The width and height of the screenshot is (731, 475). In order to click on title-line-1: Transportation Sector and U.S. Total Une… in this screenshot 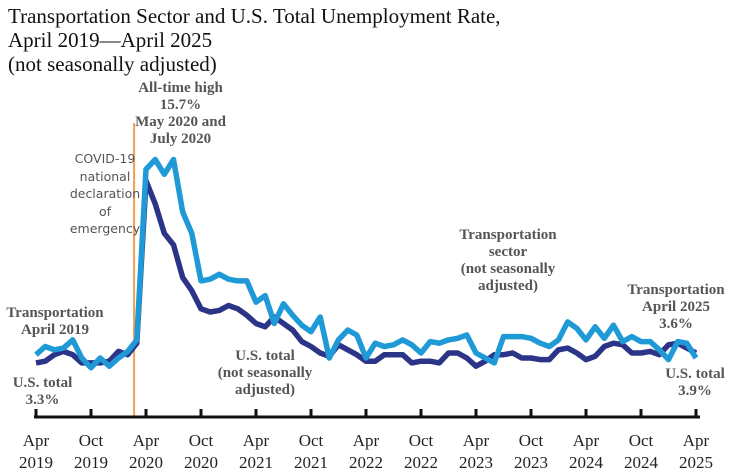, I will do `click(254, 16)`.